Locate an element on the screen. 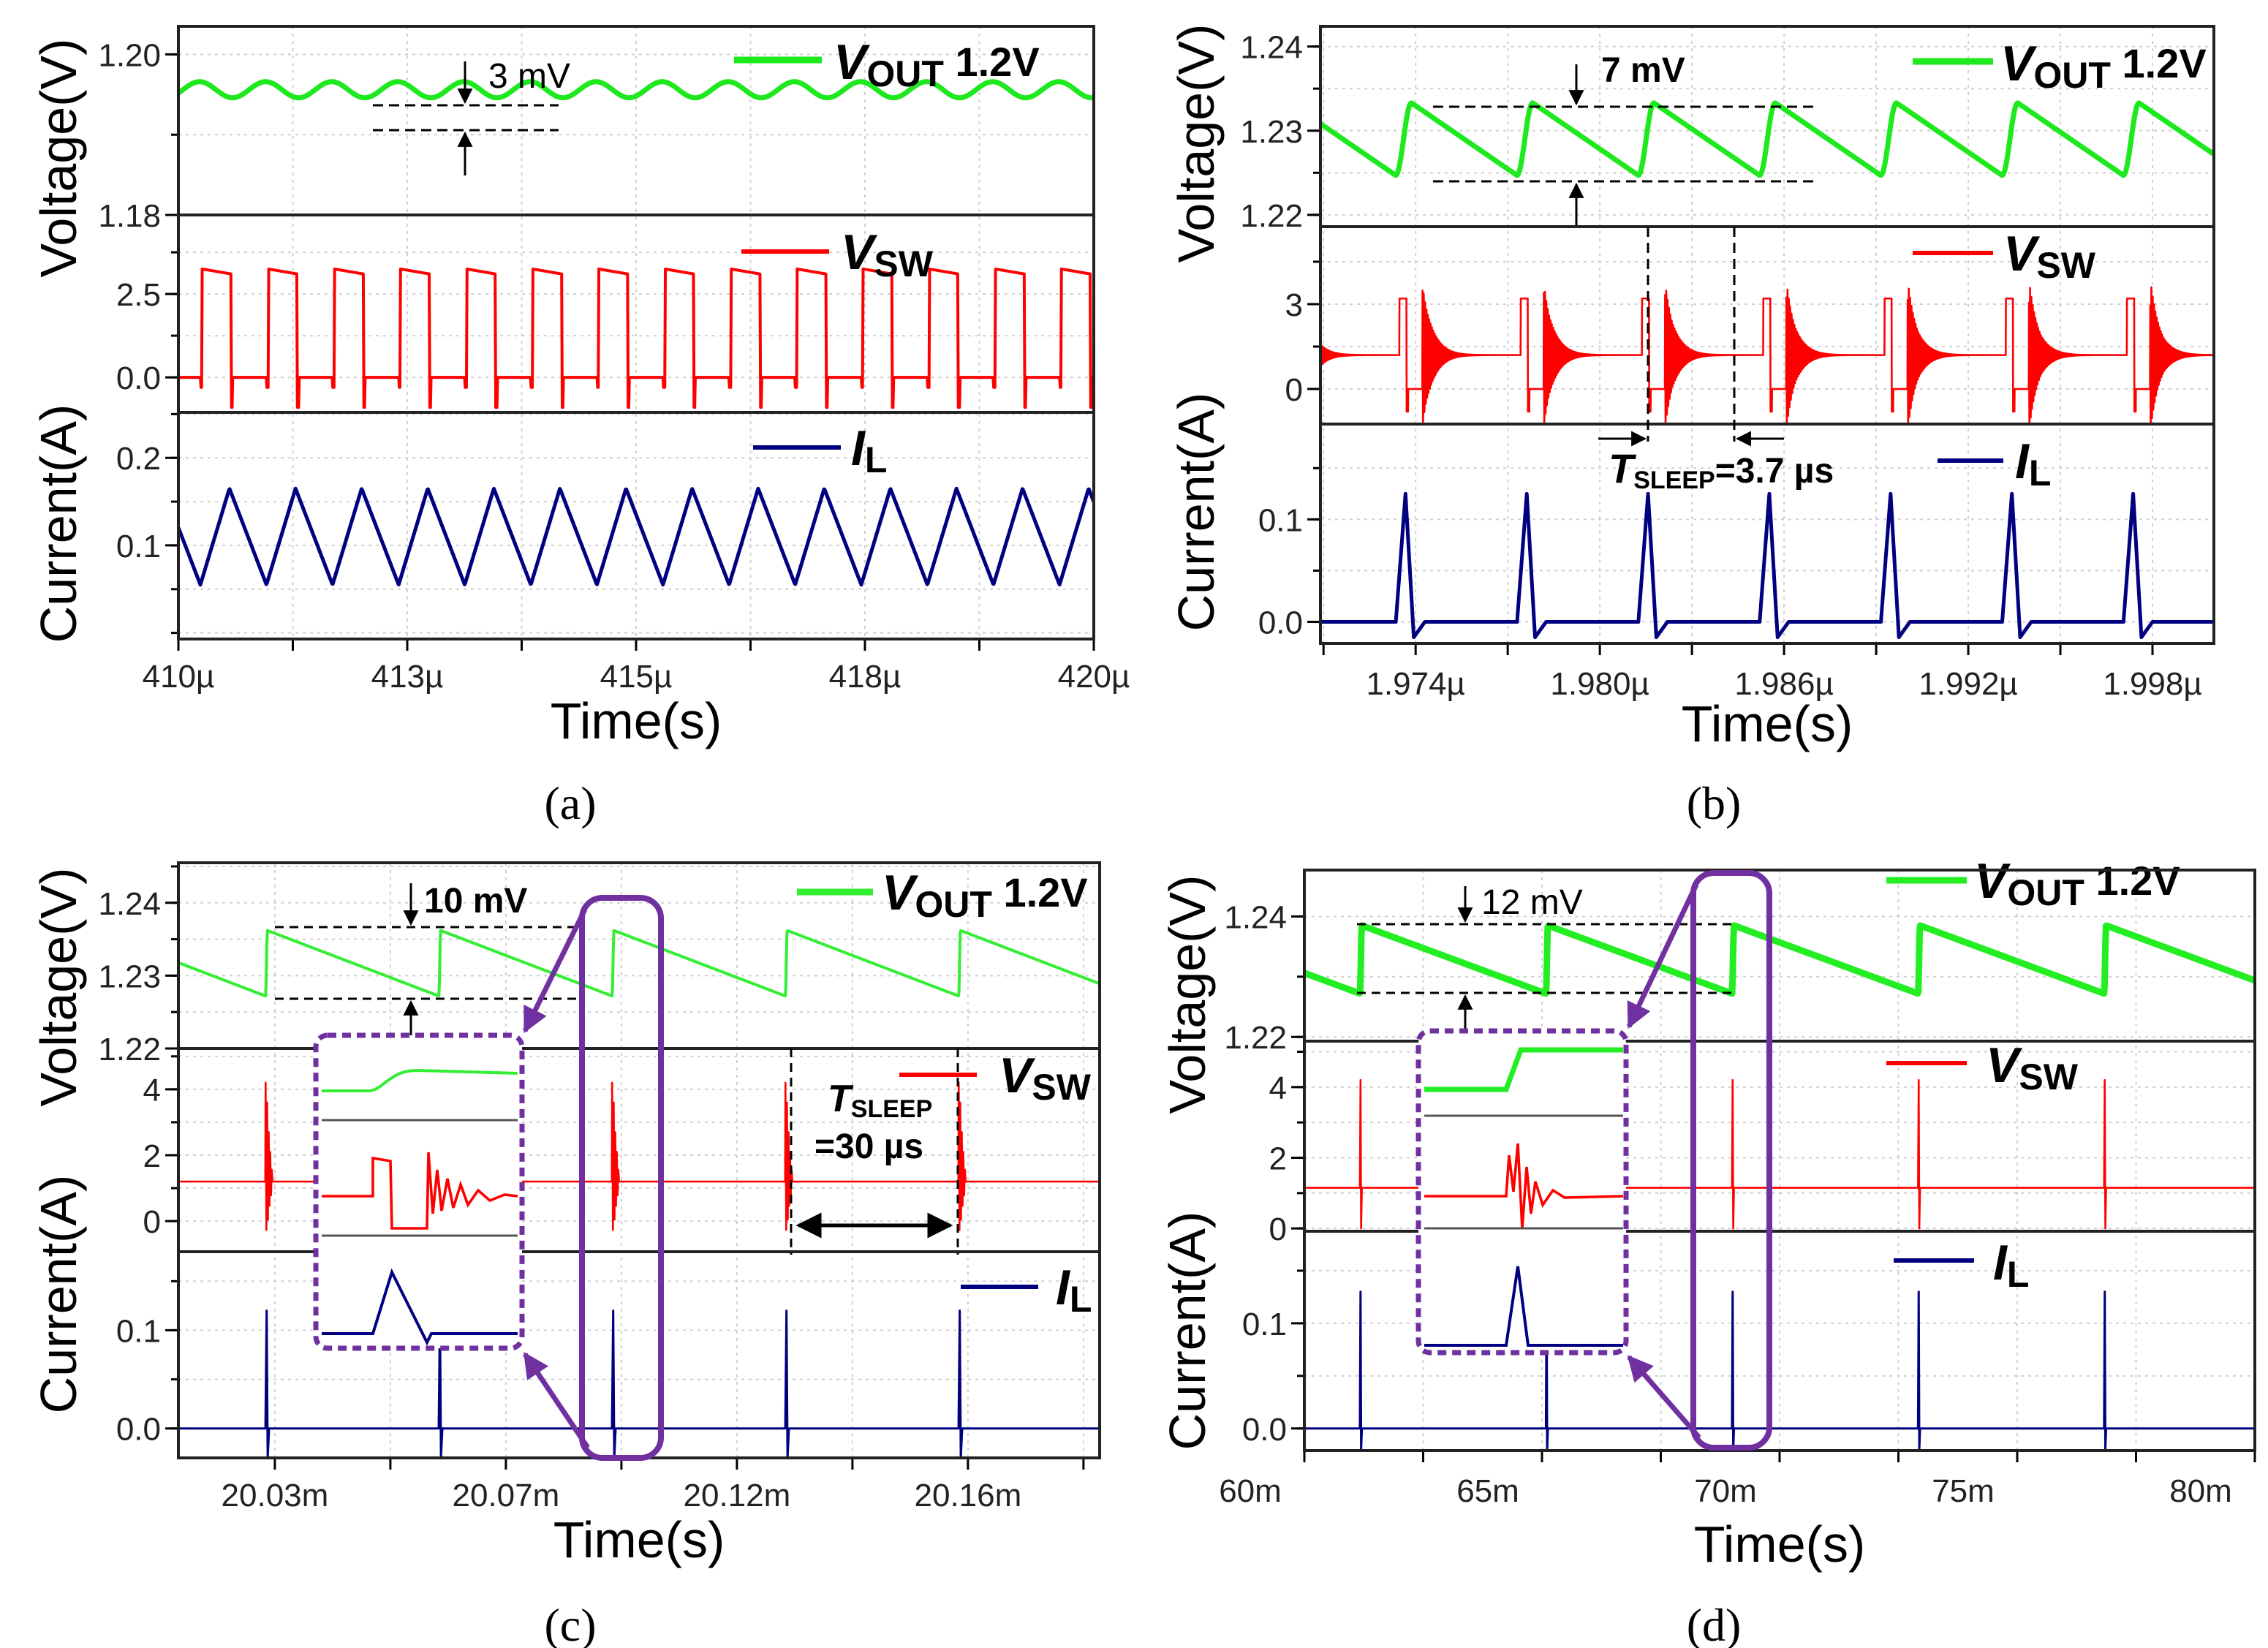 Image resolution: width=2268 pixels, height=1648 pixels. subplot-vout: 1.22 1.24 VOUT 1.2V is located at coordinates (1739, 954).